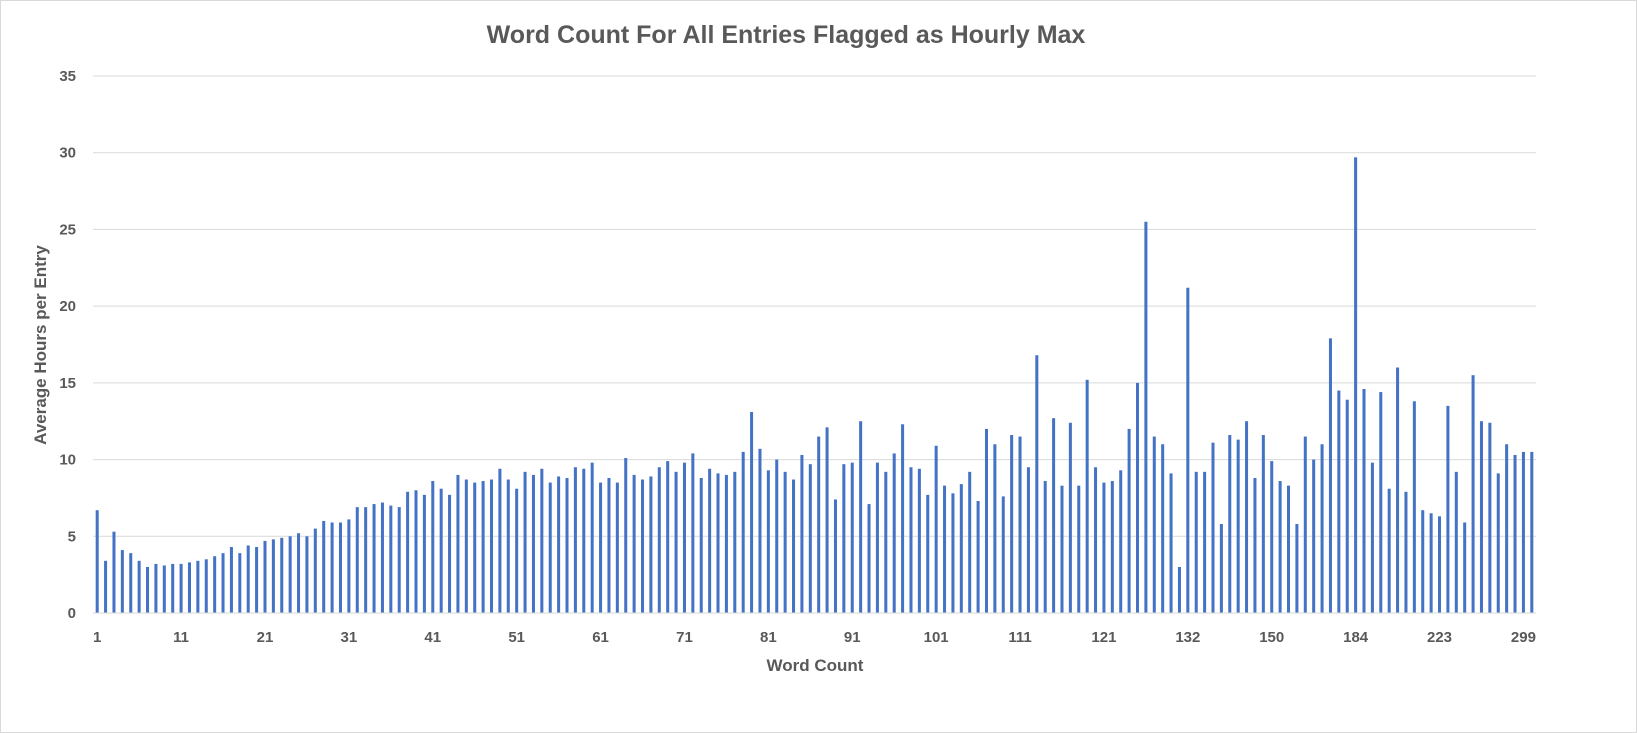 This screenshot has height=733, width=1637. I want to click on x-tick-label: 299, so click(1523, 637).